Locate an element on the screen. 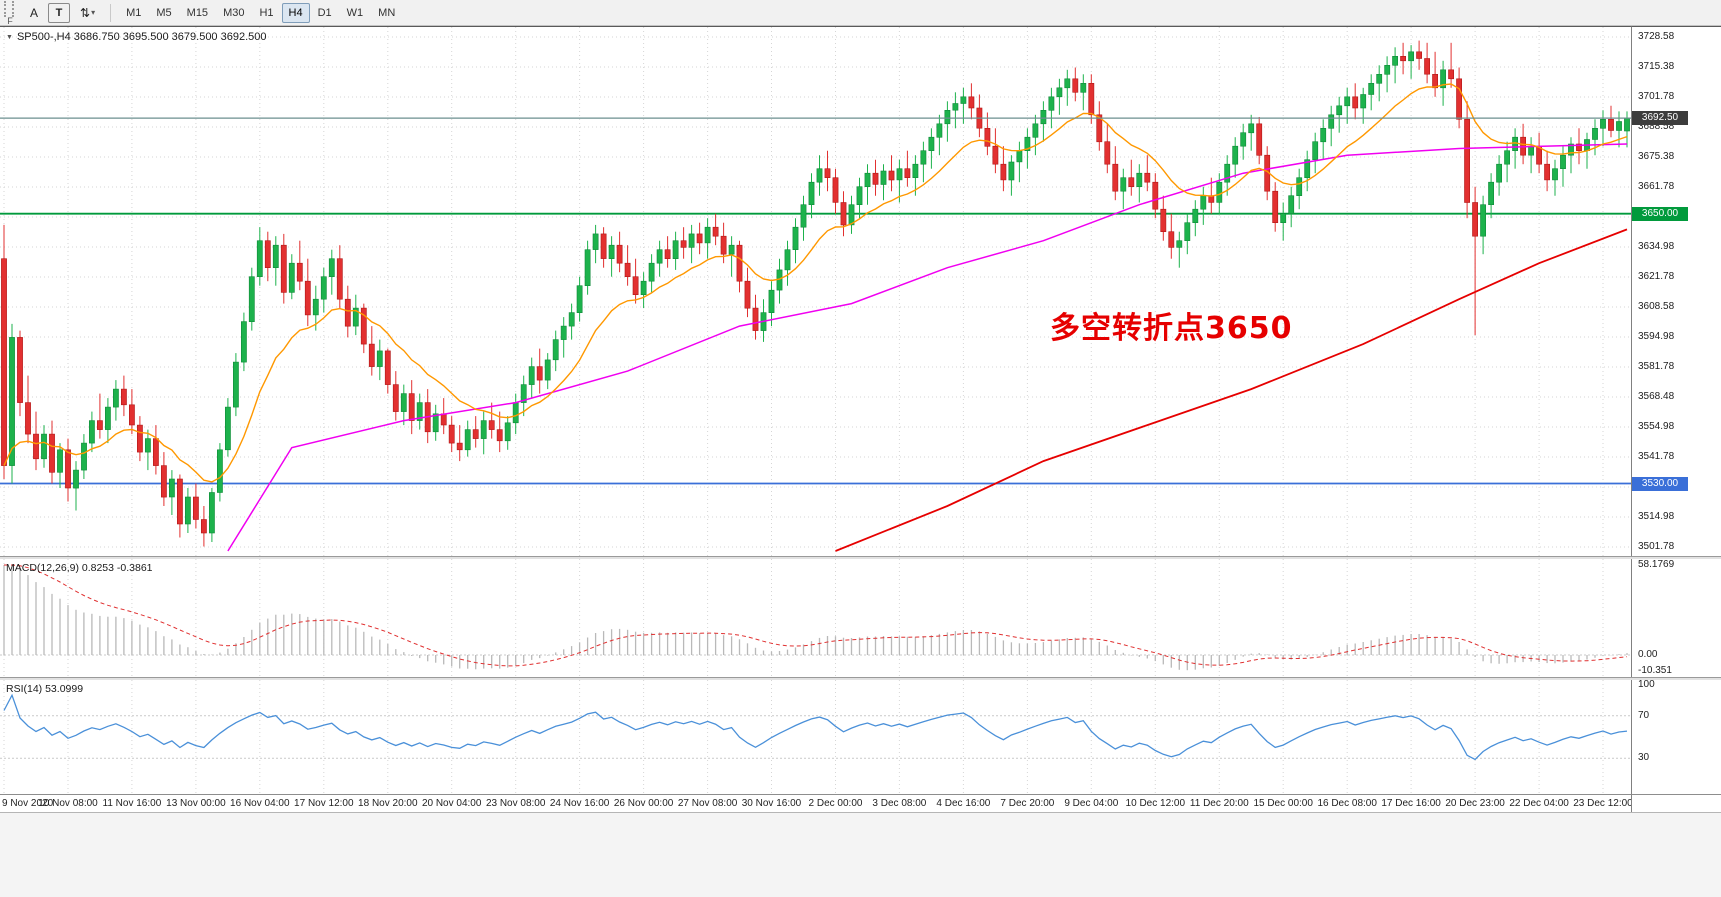 Image resolution: width=1721 pixels, height=897 pixels. price-axis-label: 3581.78 is located at coordinates (1656, 366).